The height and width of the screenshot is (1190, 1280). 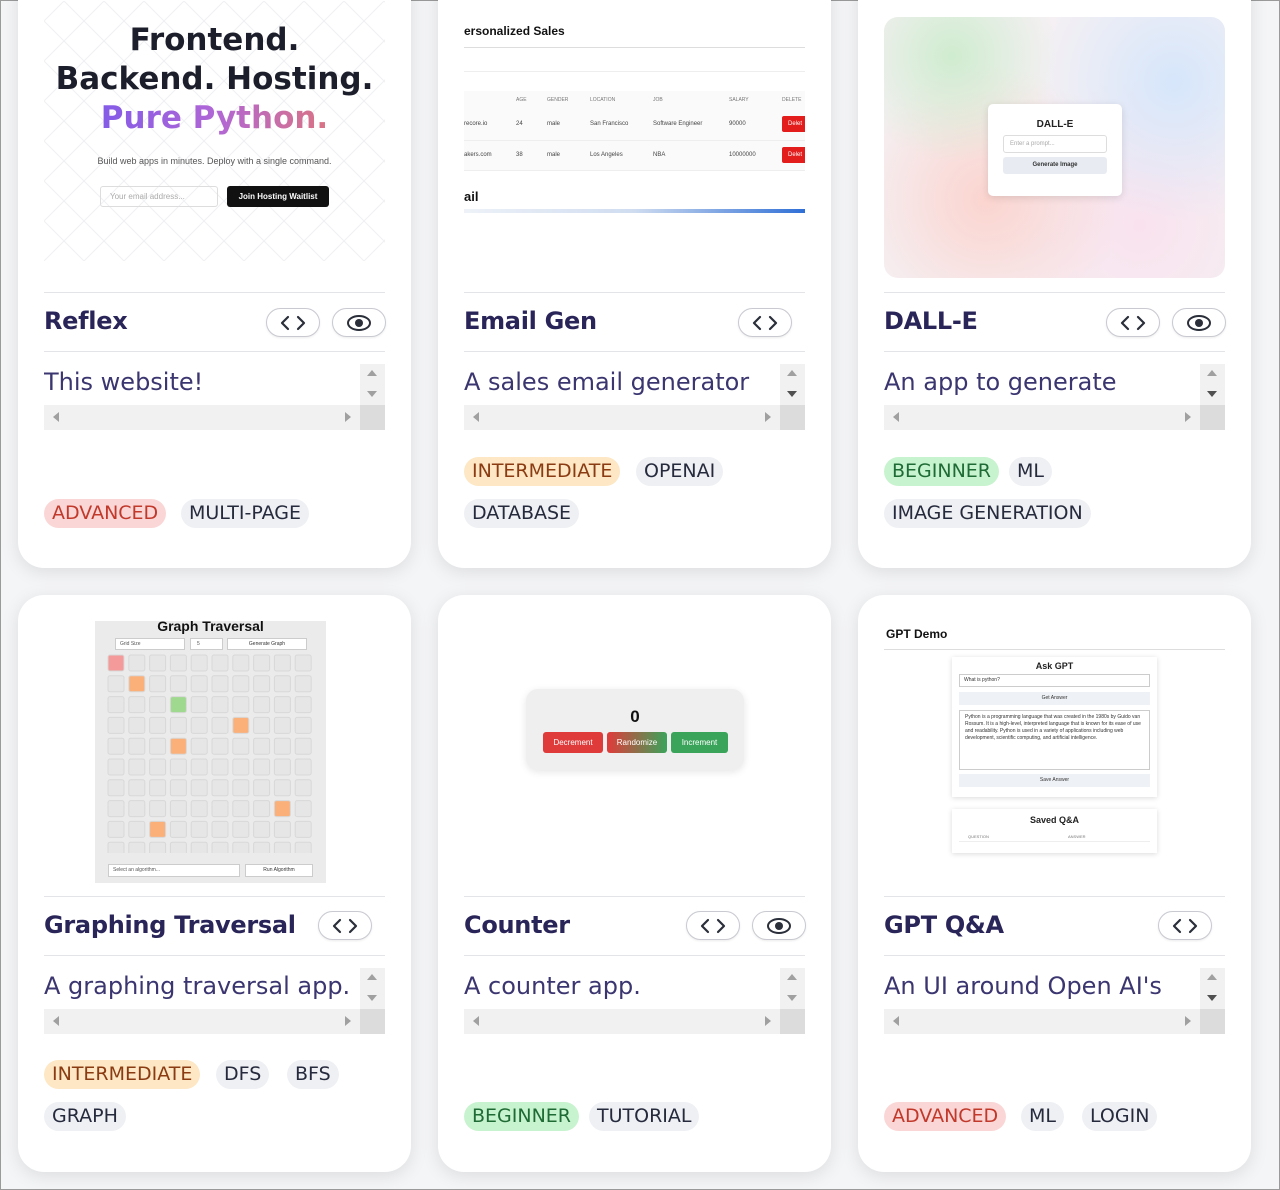 What do you see at coordinates (214, 1001) in the screenshot?
I see `description-textarea: A graphing traversal app.` at bounding box center [214, 1001].